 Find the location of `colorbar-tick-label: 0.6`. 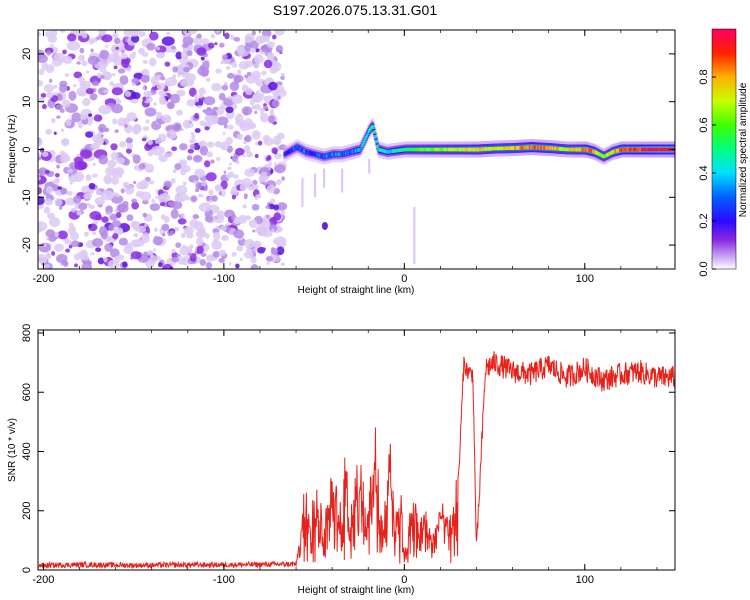

colorbar-tick-label: 0.6 is located at coordinates (704, 124).